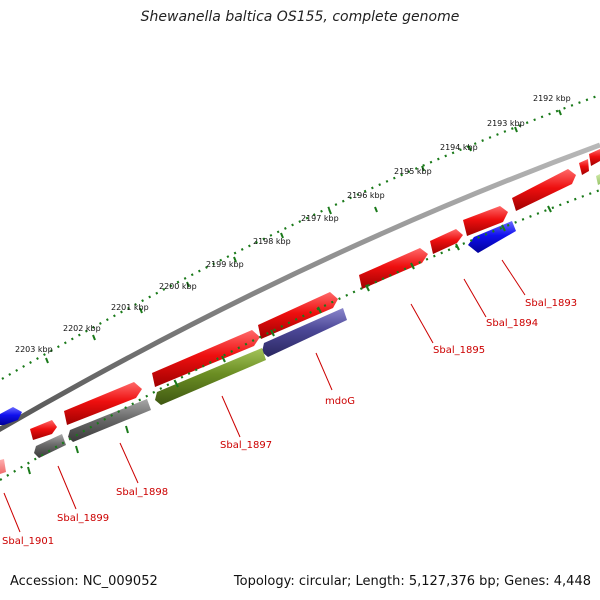 Image resolution: width=600 pixels, height=600 pixels. What do you see at coordinates (82, 328) in the screenshot?
I see `tick-label-2202: 2202 kbp` at bounding box center [82, 328].